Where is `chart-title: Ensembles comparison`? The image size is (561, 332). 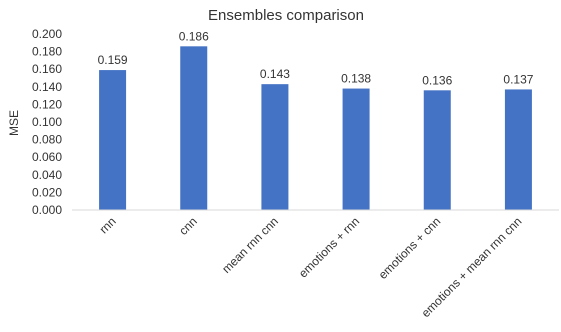 chart-title: Ensembles comparison is located at coordinates (286, 15).